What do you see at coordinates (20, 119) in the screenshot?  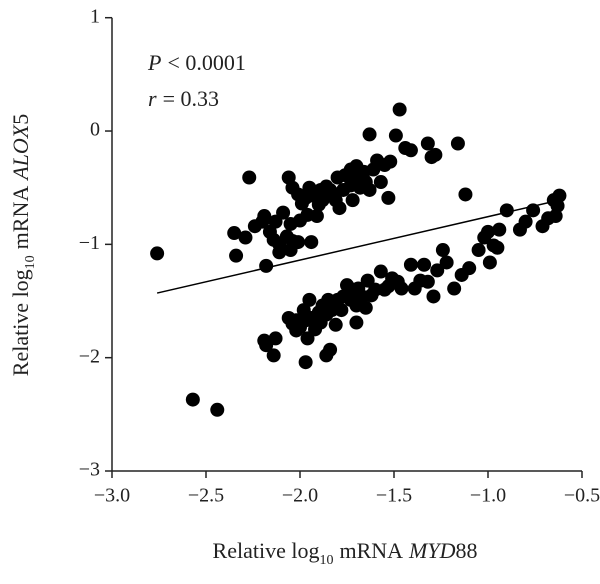 I see `y-label-part: 5` at bounding box center [20, 119].